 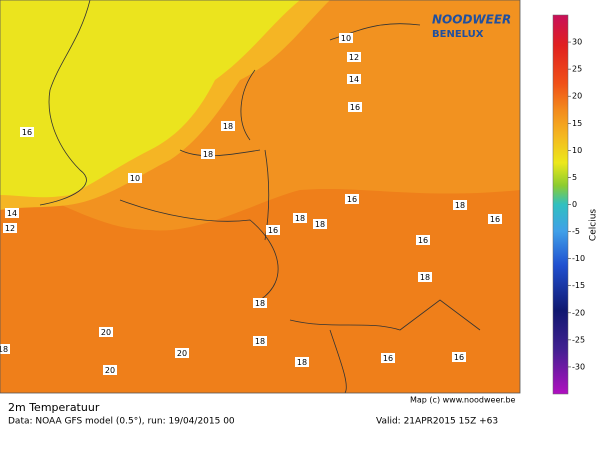 What do you see at coordinates (577, 96) in the screenshot?
I see `colorbar-tick-label: 20` at bounding box center [577, 96].